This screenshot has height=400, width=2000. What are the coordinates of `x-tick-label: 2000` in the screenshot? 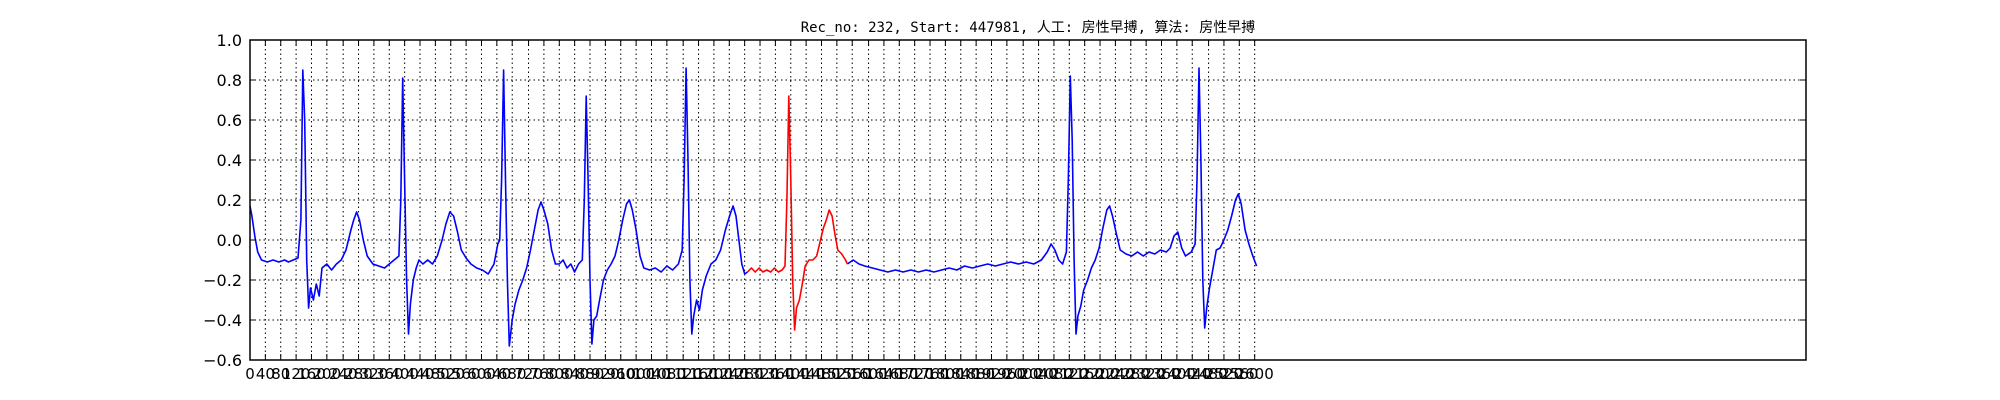 It's located at (1023, 374).